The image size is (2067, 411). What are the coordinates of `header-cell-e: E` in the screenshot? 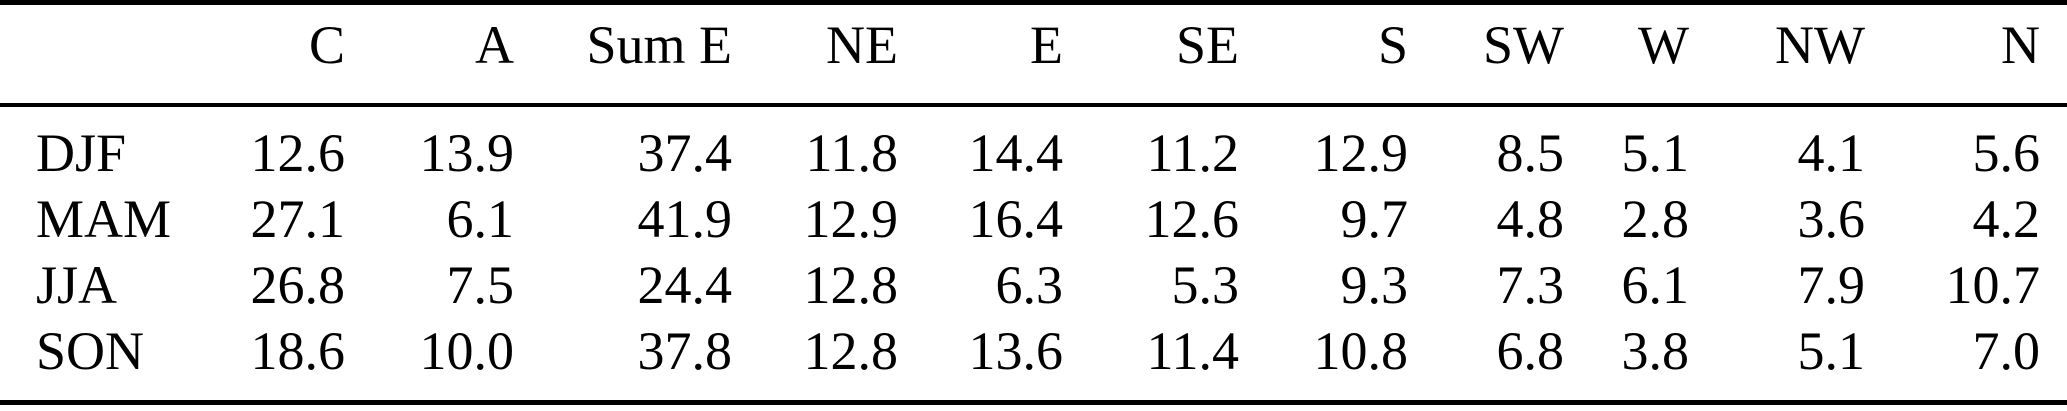 It's located at (980, 53).